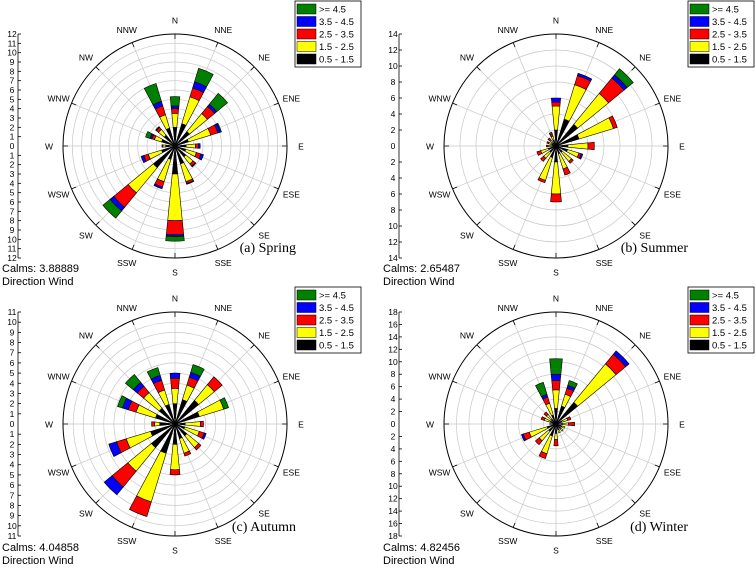  I want to click on direction-label-nnw: NNW, so click(508, 30).